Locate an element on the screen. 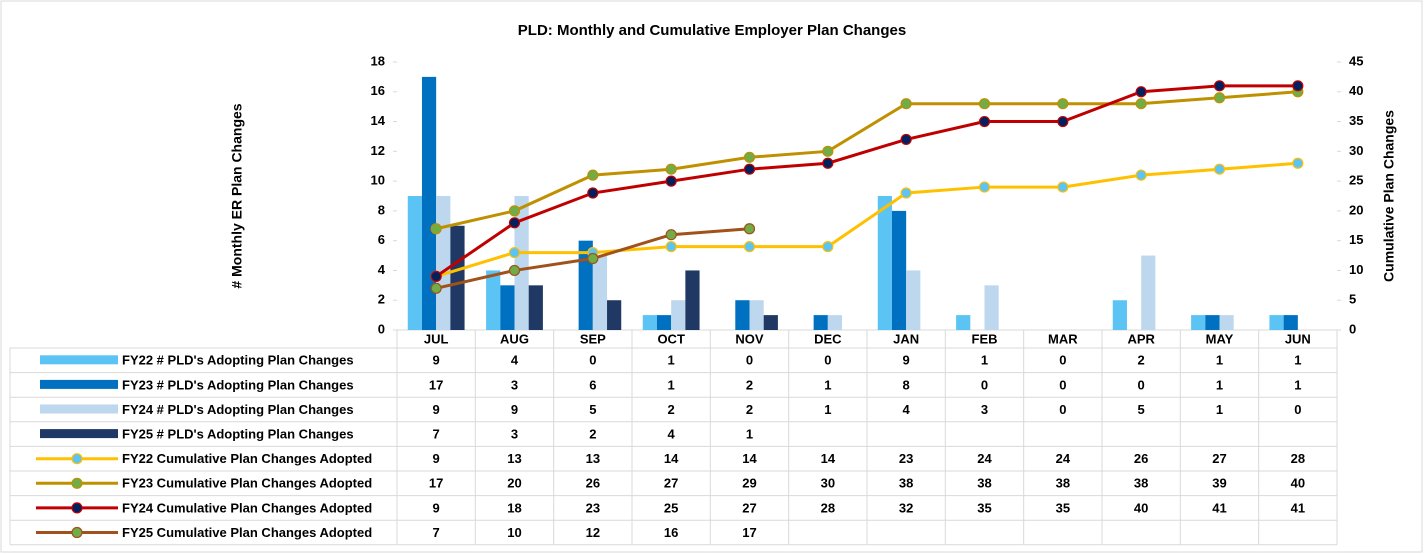 This screenshot has width=1424, height=554. x-tick-label: SEP is located at coordinates (593, 338).